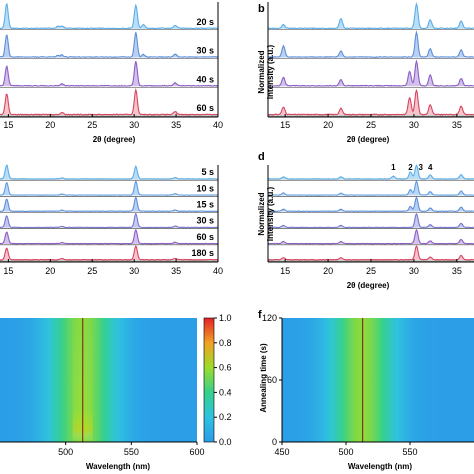  I want to click on peak-annotation: 2, so click(410, 167).